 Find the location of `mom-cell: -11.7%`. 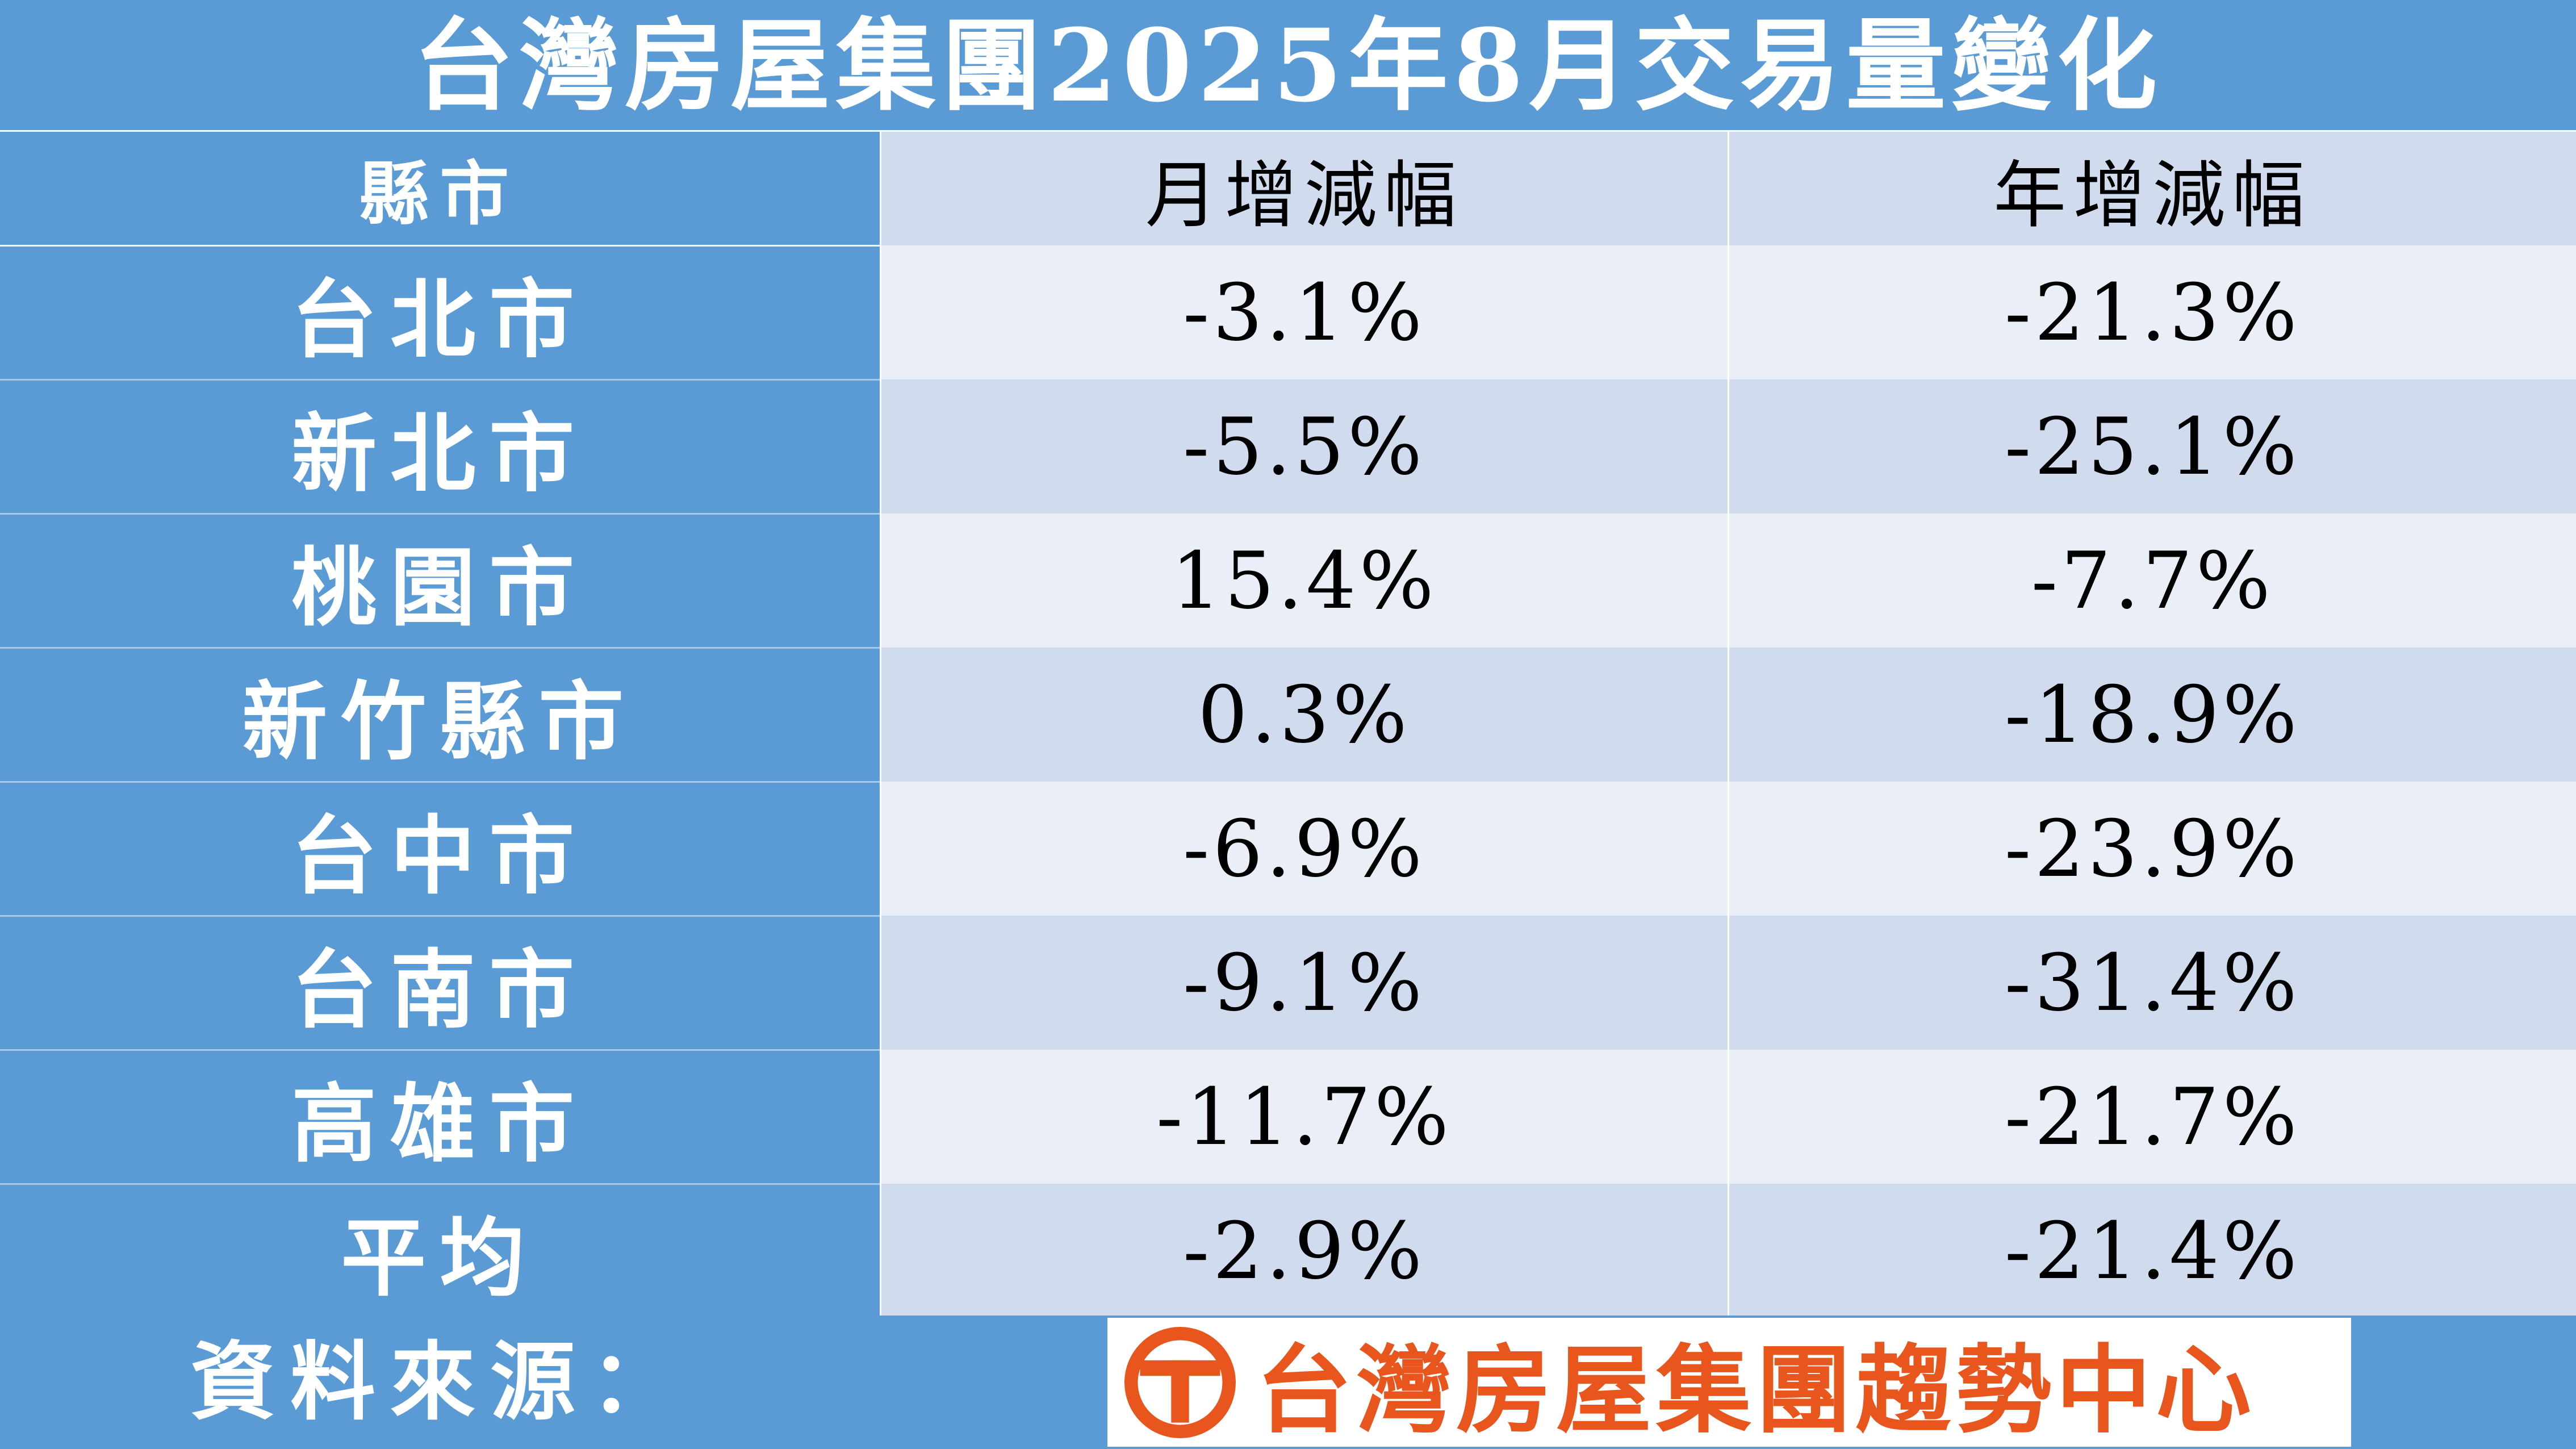

mom-cell: -11.7% is located at coordinates (1303, 1117).